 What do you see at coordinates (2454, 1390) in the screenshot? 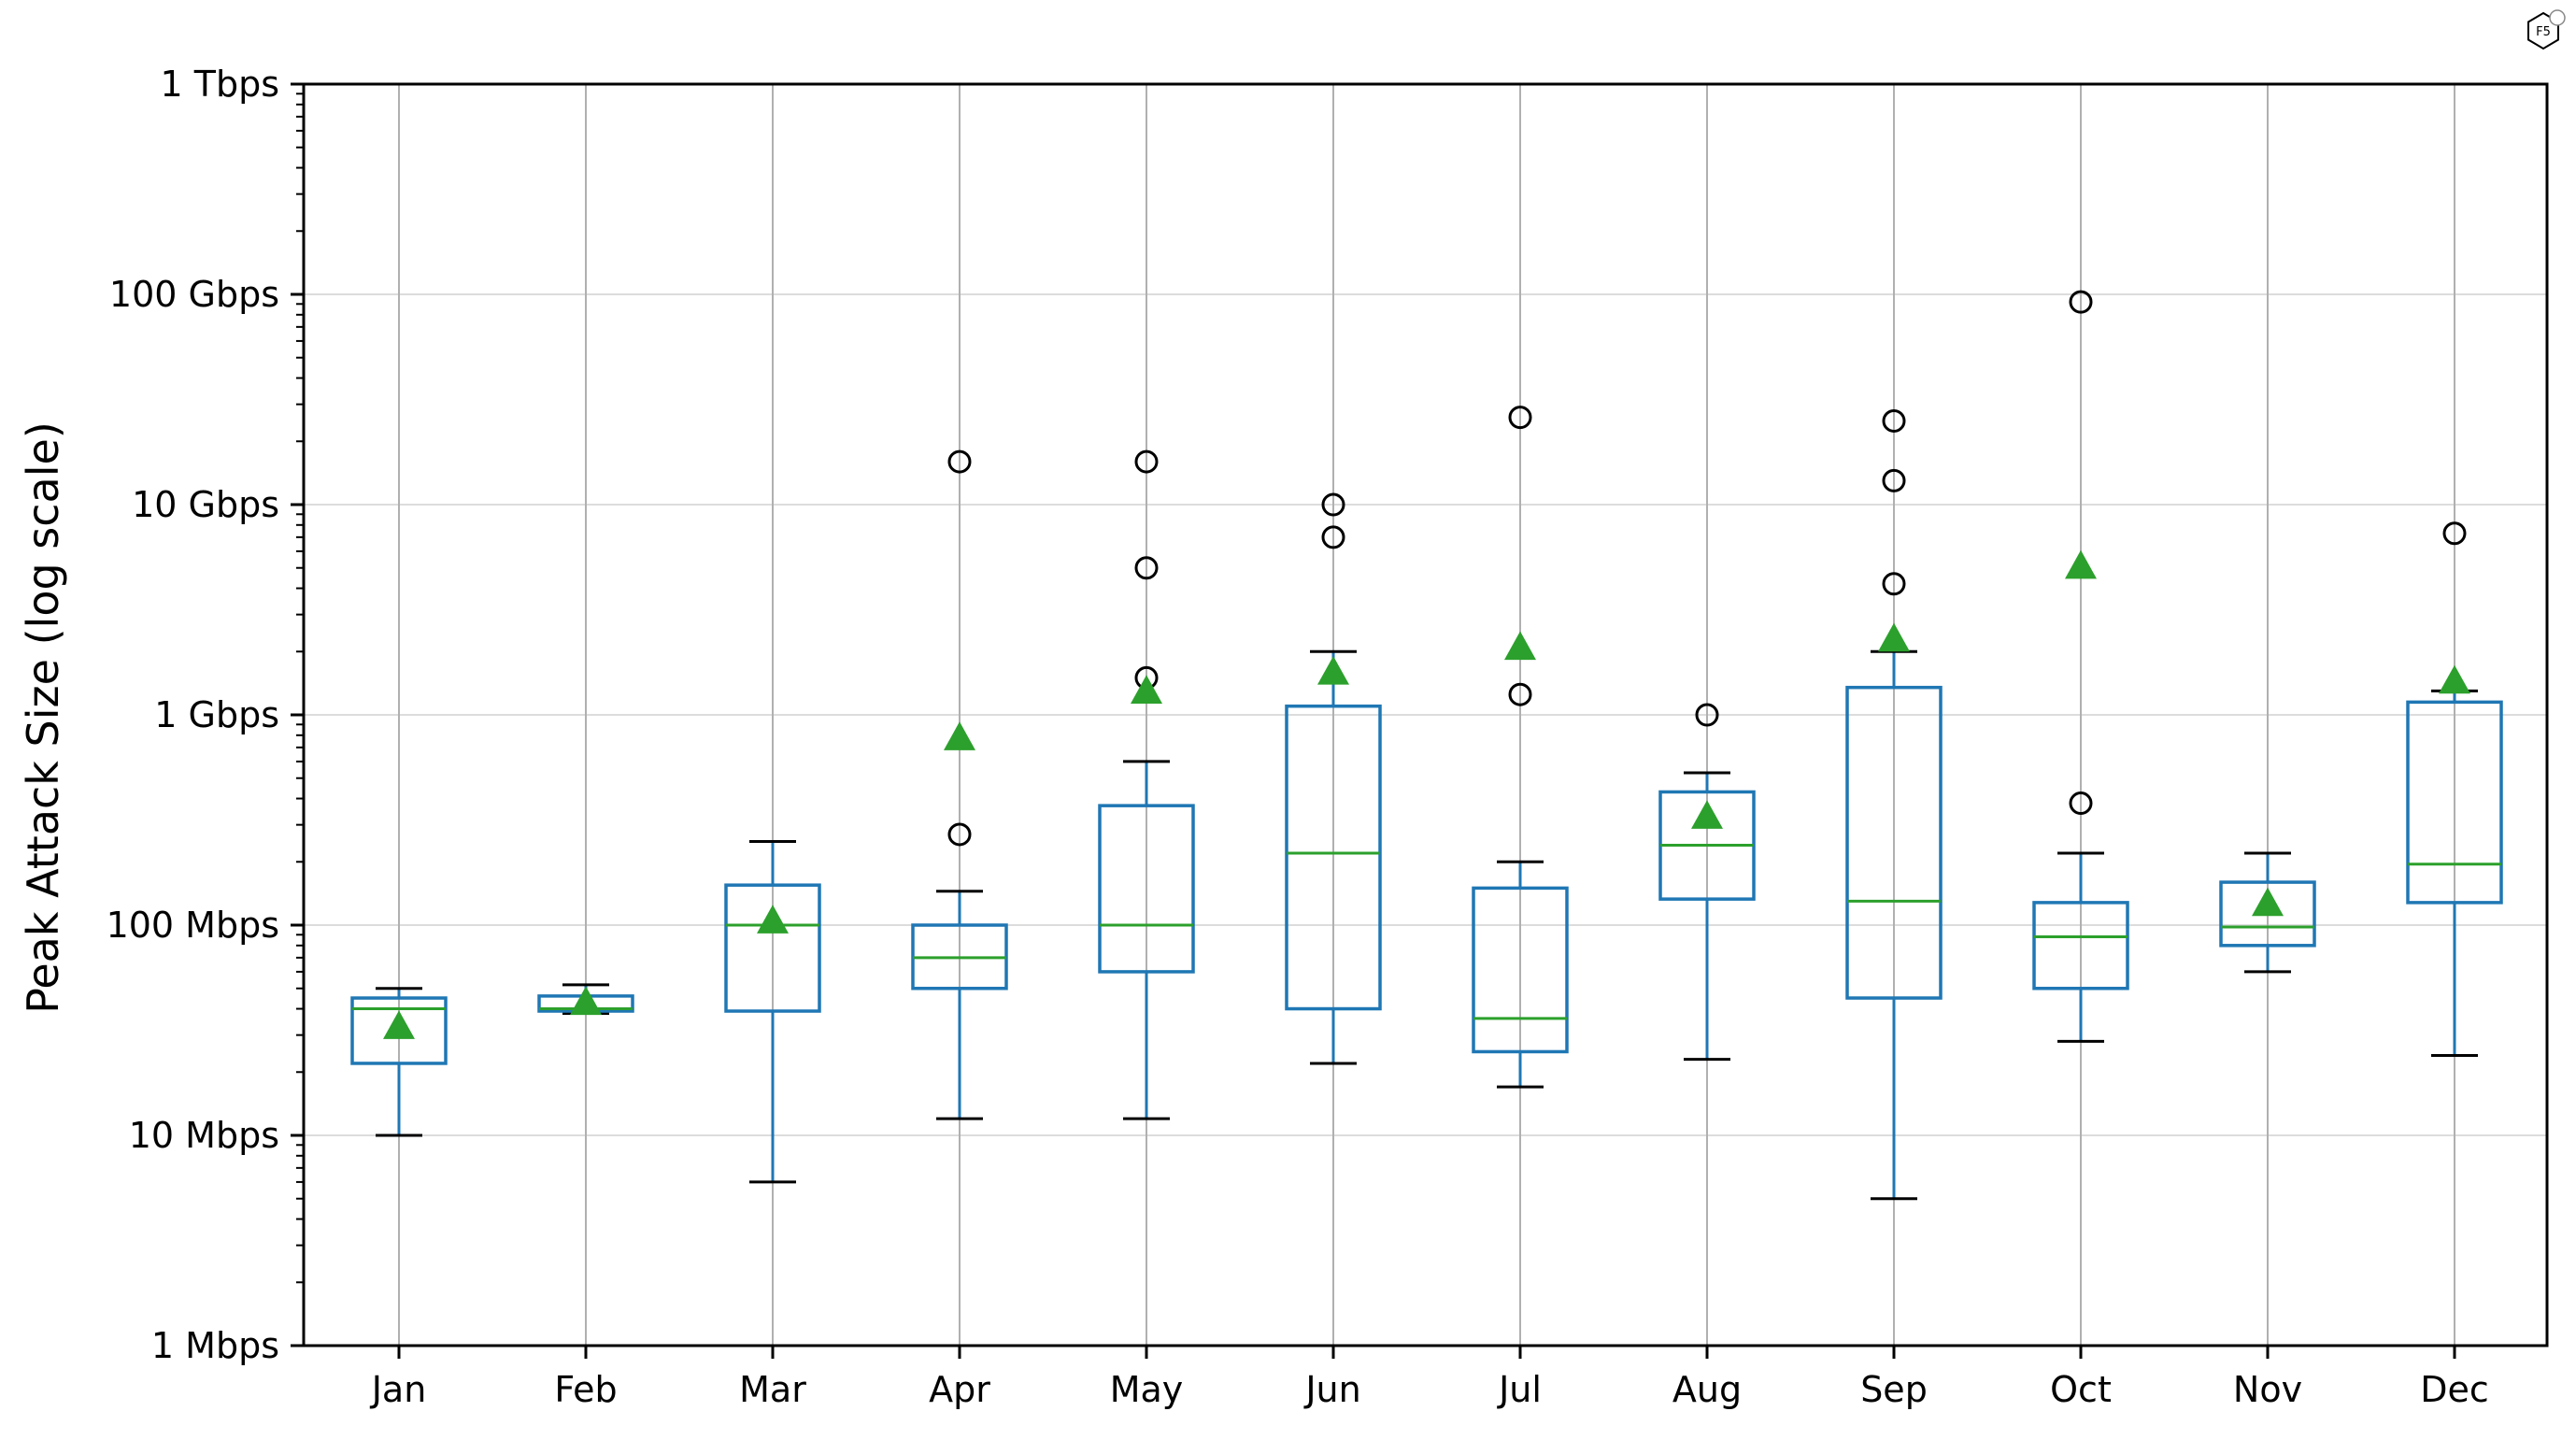
I see `x-tick-label: Dec` at bounding box center [2454, 1390].